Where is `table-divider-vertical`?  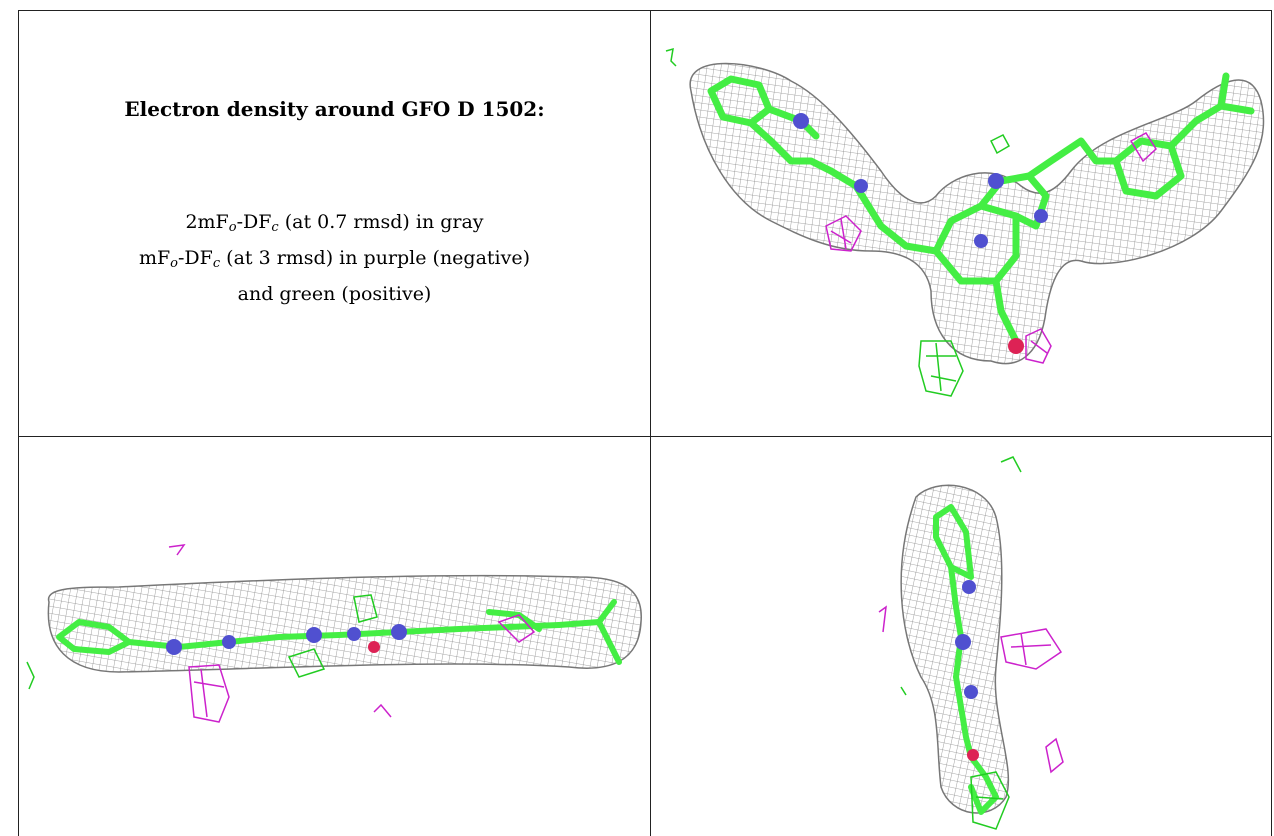 table-divider-vertical is located at coordinates (650, 423).